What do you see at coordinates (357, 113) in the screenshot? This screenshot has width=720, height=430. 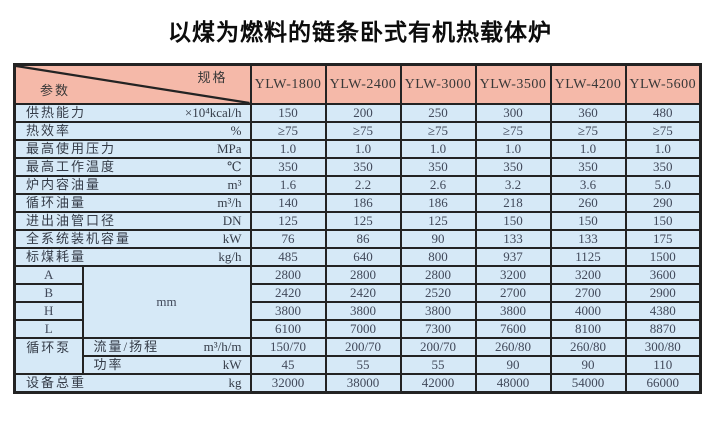 I see `table-row: 供热能力 ×10⁴kcal/h 150 200 250 300 360 480` at bounding box center [357, 113].